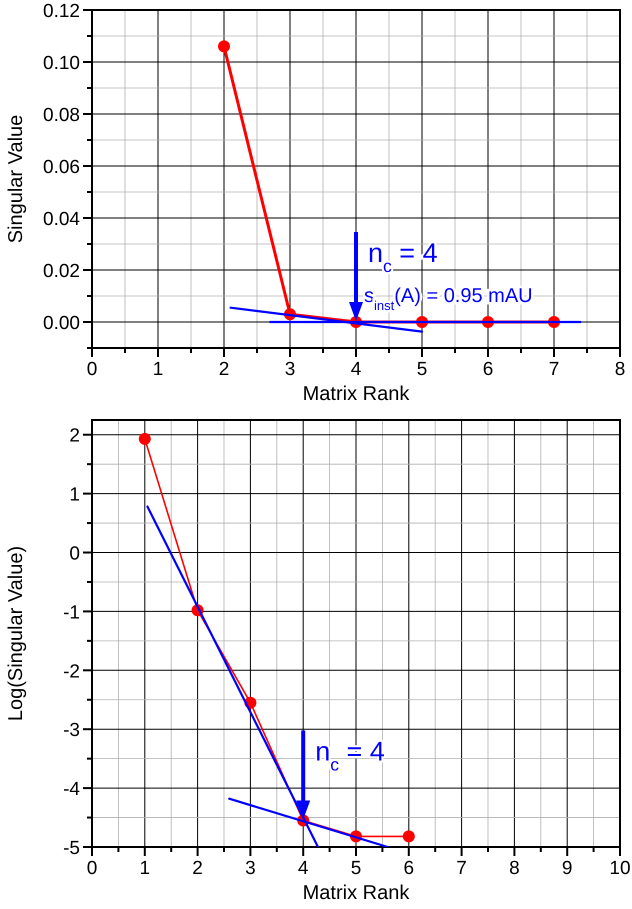 This screenshot has width=632, height=909. Describe the element at coordinates (620, 868) in the screenshot. I see `x-tick-label: 10` at that location.